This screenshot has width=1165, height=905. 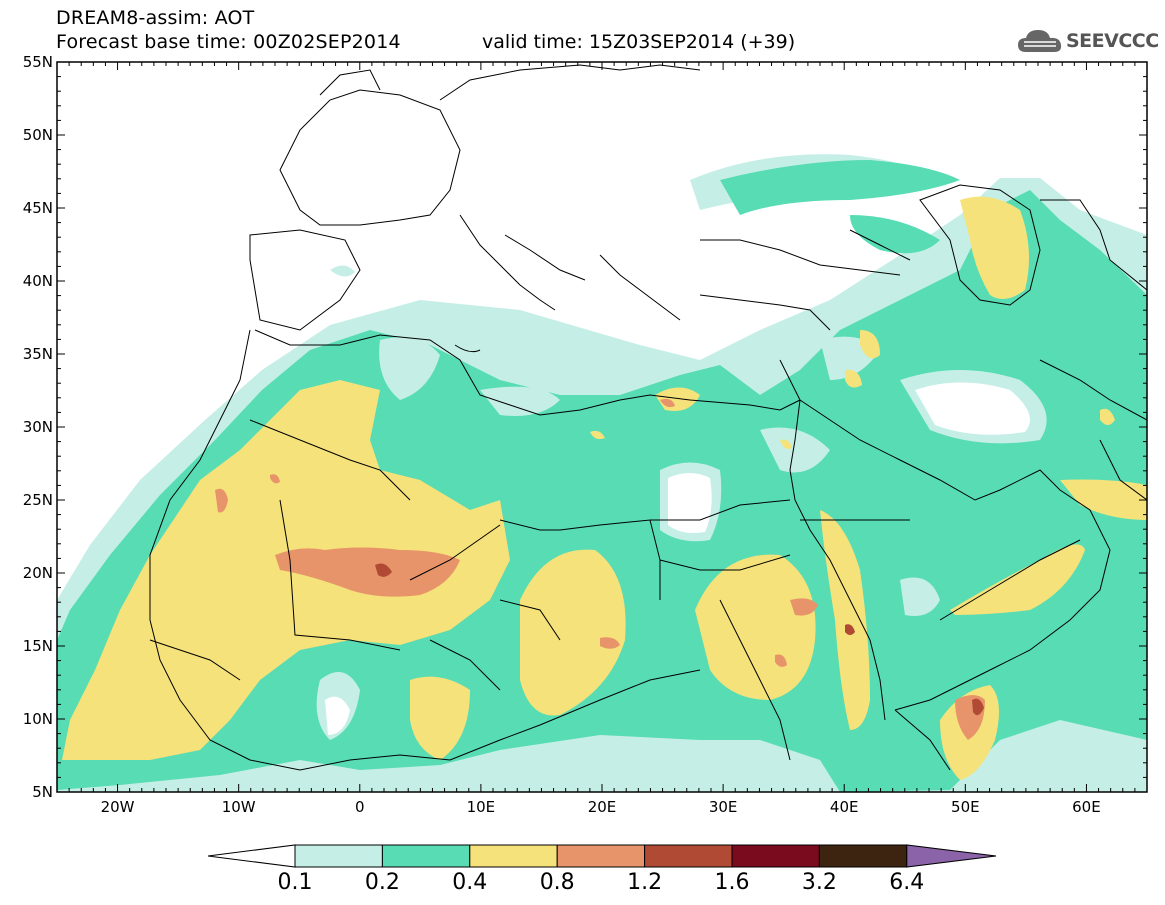 What do you see at coordinates (481, 807) in the screenshot?
I see `lon-label: 10E` at bounding box center [481, 807].